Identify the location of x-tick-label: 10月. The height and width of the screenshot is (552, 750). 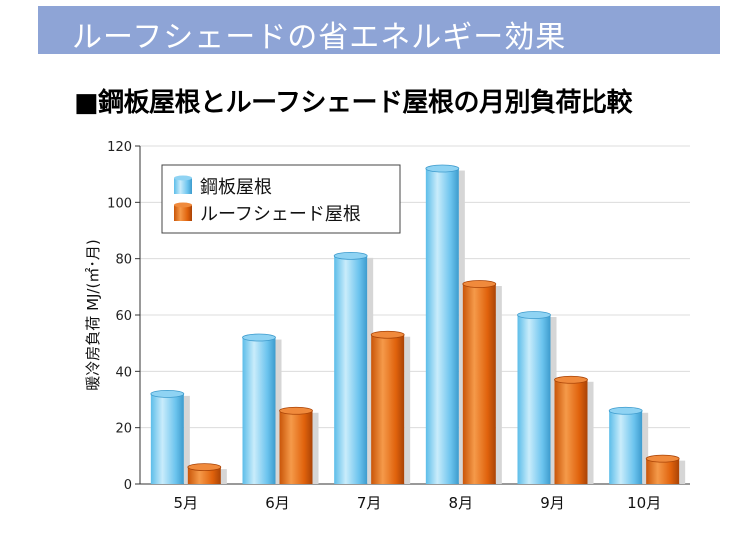
(644, 503).